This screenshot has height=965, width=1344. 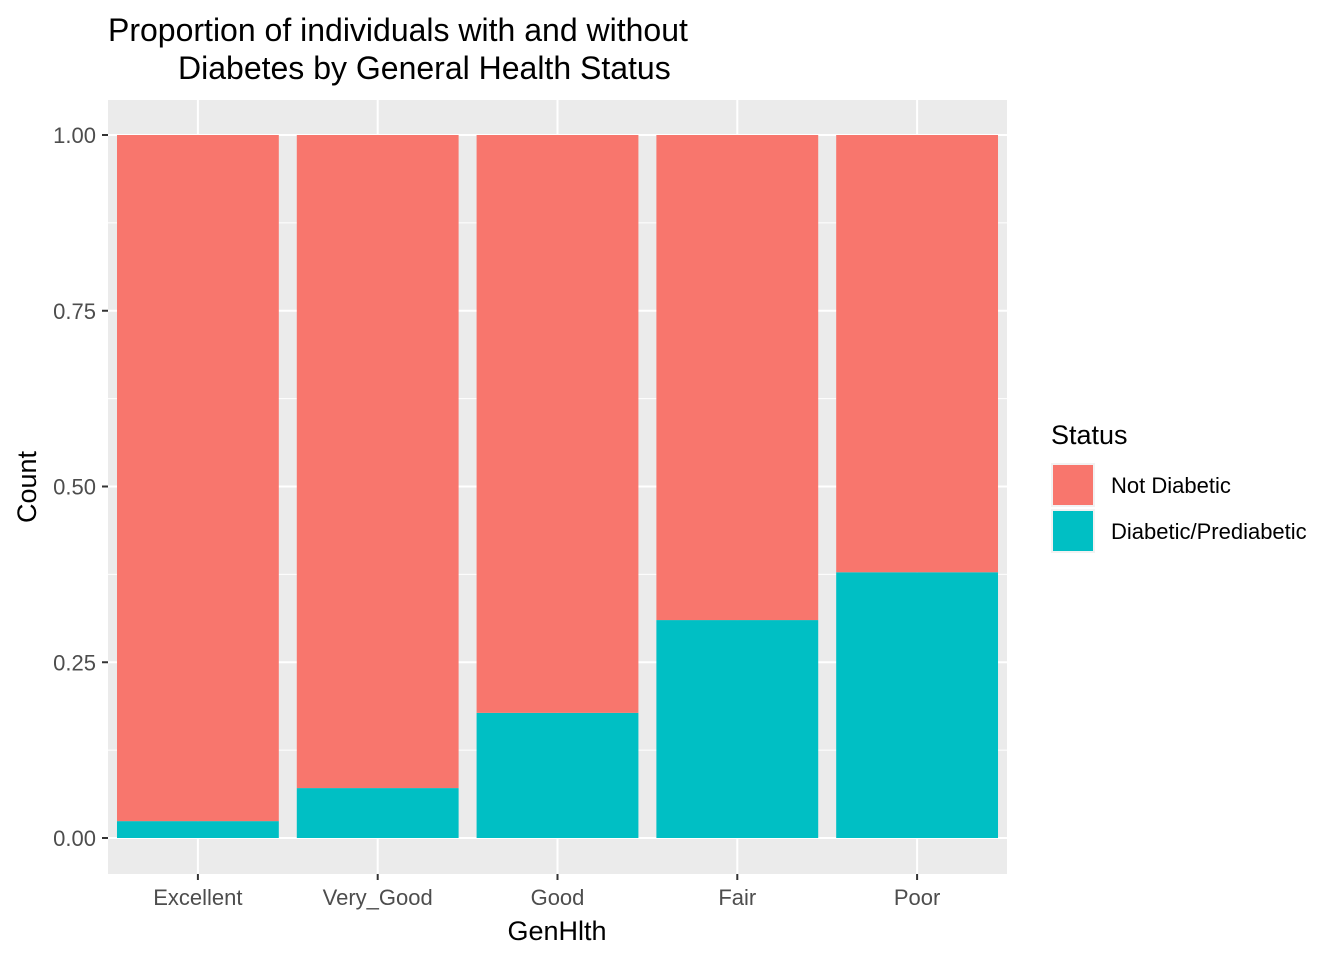 What do you see at coordinates (74, 487) in the screenshot?
I see `y-tick-label: 0.50` at bounding box center [74, 487].